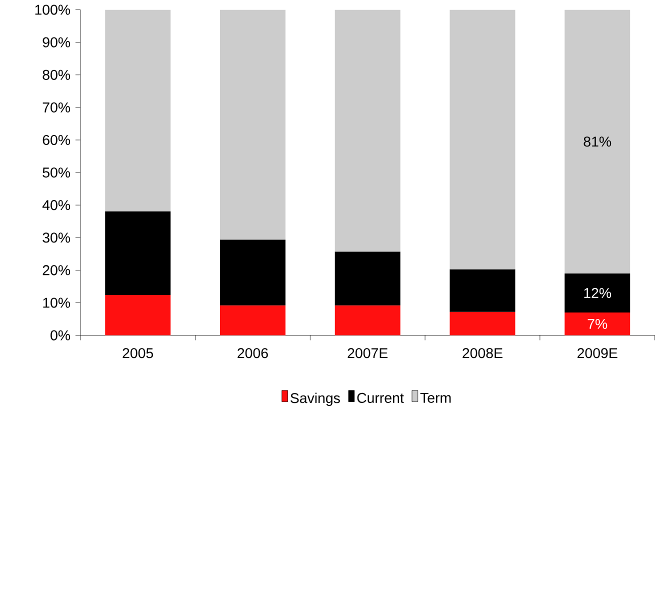 The image size is (655, 602). What do you see at coordinates (380, 397) in the screenshot?
I see `legend-label: Current` at bounding box center [380, 397].